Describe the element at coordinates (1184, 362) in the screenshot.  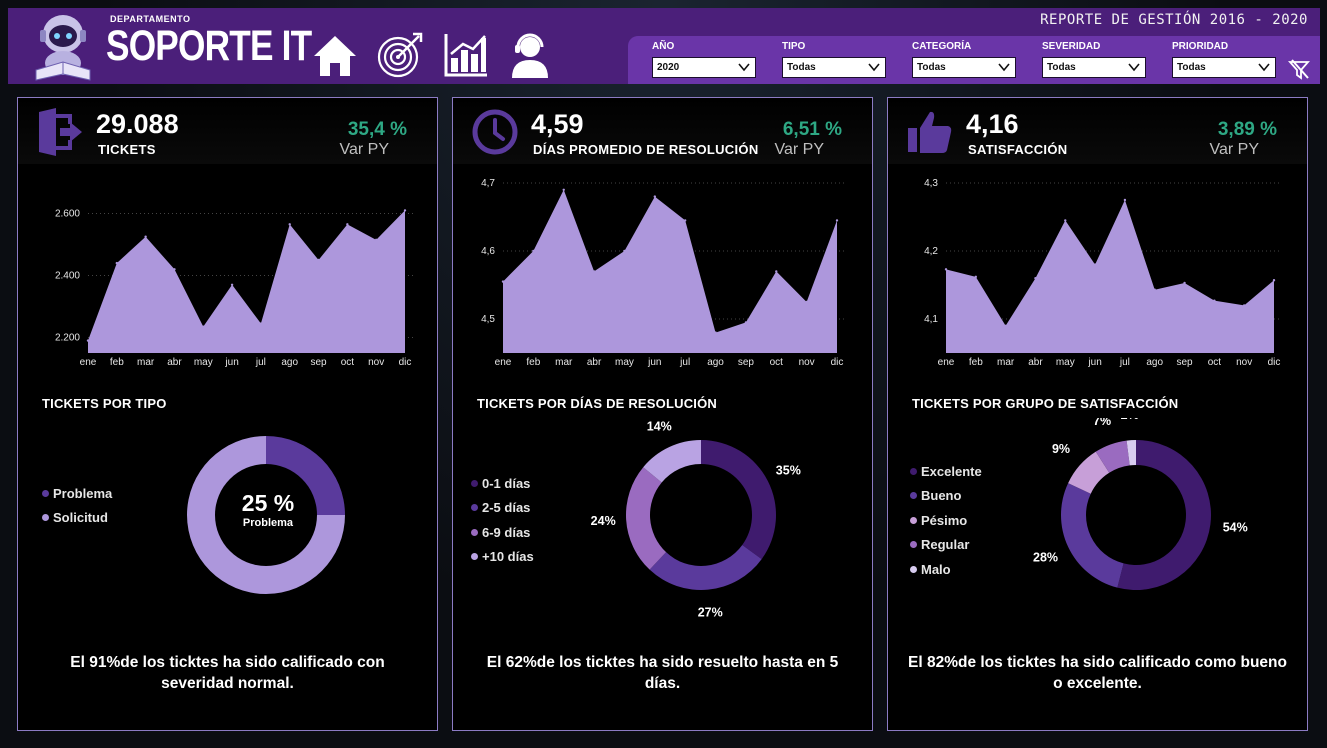
I see `x-tick-label: sep` at that location.